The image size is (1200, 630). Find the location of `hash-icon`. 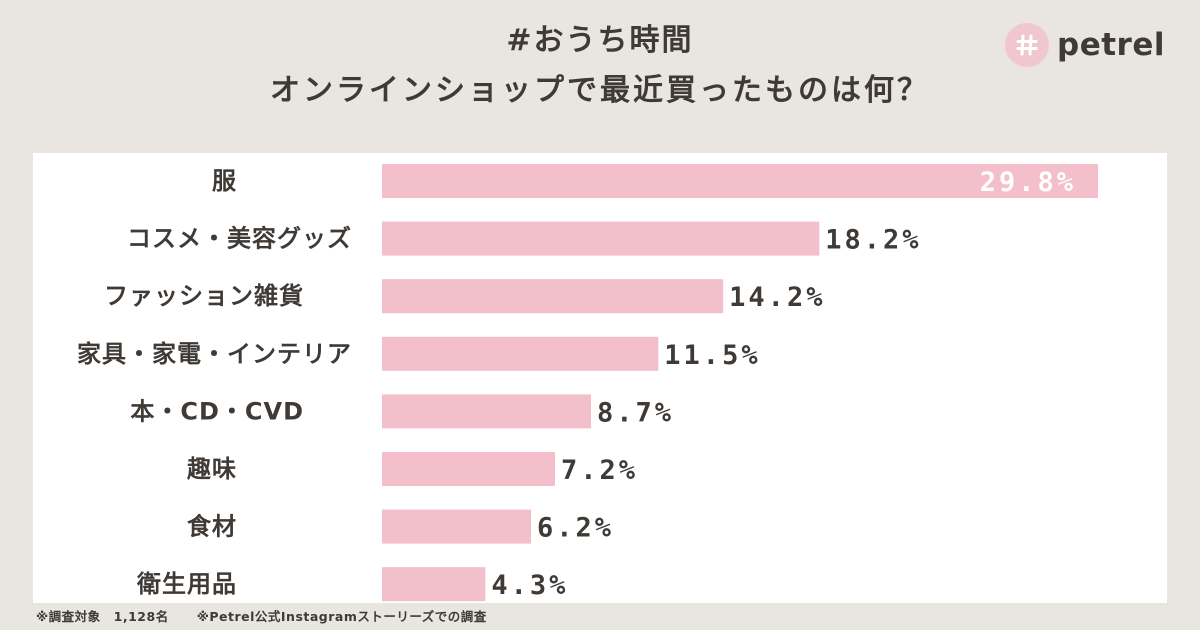

hash-icon is located at coordinates (1027, 45).